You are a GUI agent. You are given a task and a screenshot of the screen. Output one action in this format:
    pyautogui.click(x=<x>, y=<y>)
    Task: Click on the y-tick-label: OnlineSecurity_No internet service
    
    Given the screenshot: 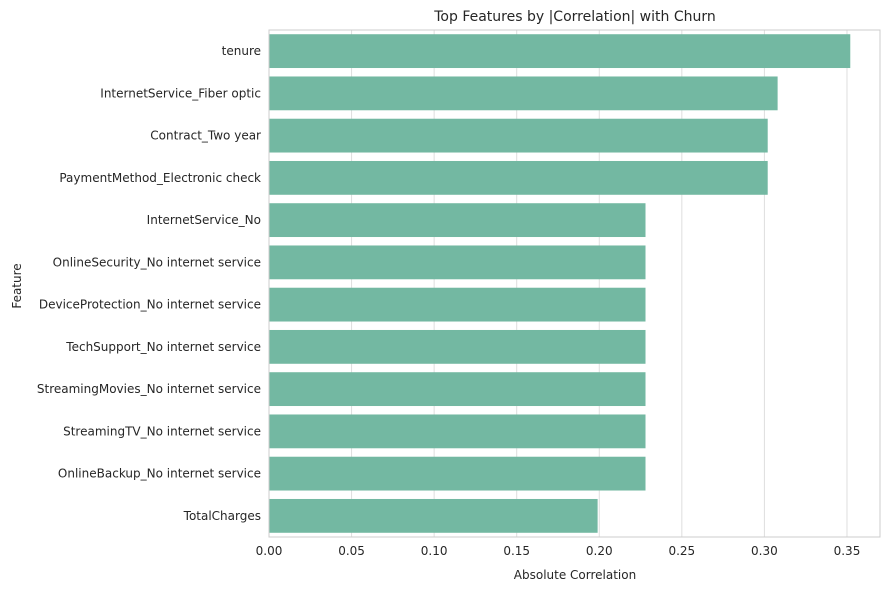 What is the action you would take?
    pyautogui.click(x=157, y=262)
    